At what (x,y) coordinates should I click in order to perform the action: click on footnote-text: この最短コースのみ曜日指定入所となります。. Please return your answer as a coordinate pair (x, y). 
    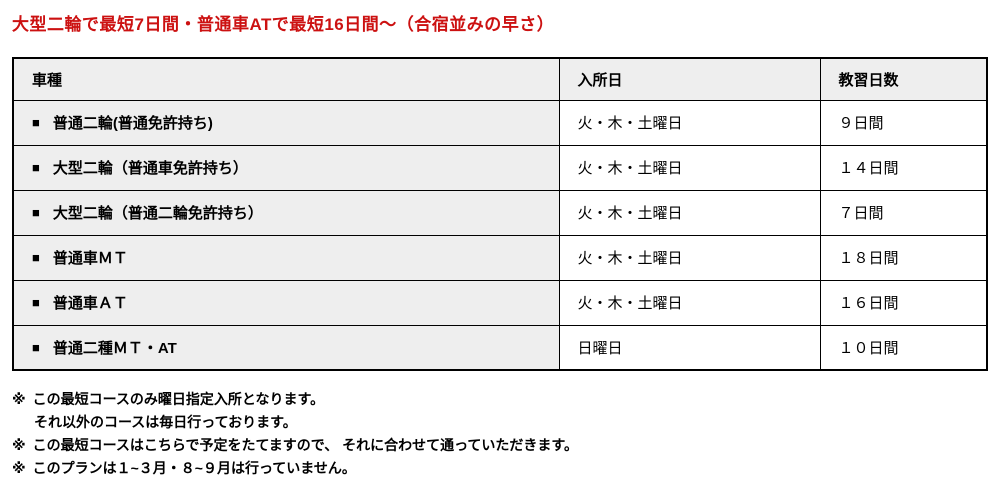
    Looking at the image, I should click on (178, 399).